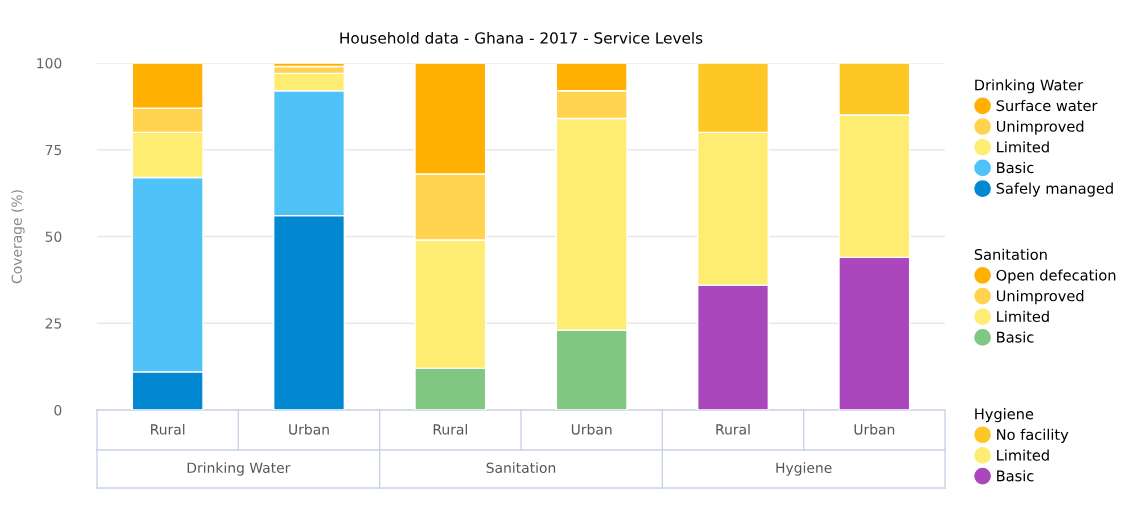  Describe the element at coordinates (1054, 189) in the screenshot. I see `legend-label: Safely managed` at that location.